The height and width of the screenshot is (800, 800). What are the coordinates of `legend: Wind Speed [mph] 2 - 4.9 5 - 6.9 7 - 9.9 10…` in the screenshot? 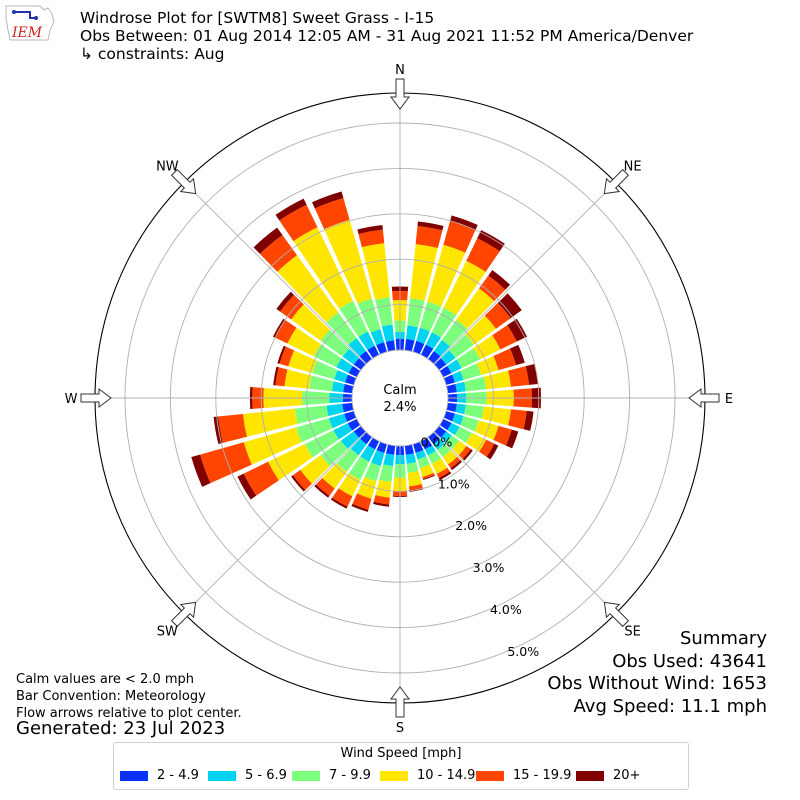 It's located at (401, 766).